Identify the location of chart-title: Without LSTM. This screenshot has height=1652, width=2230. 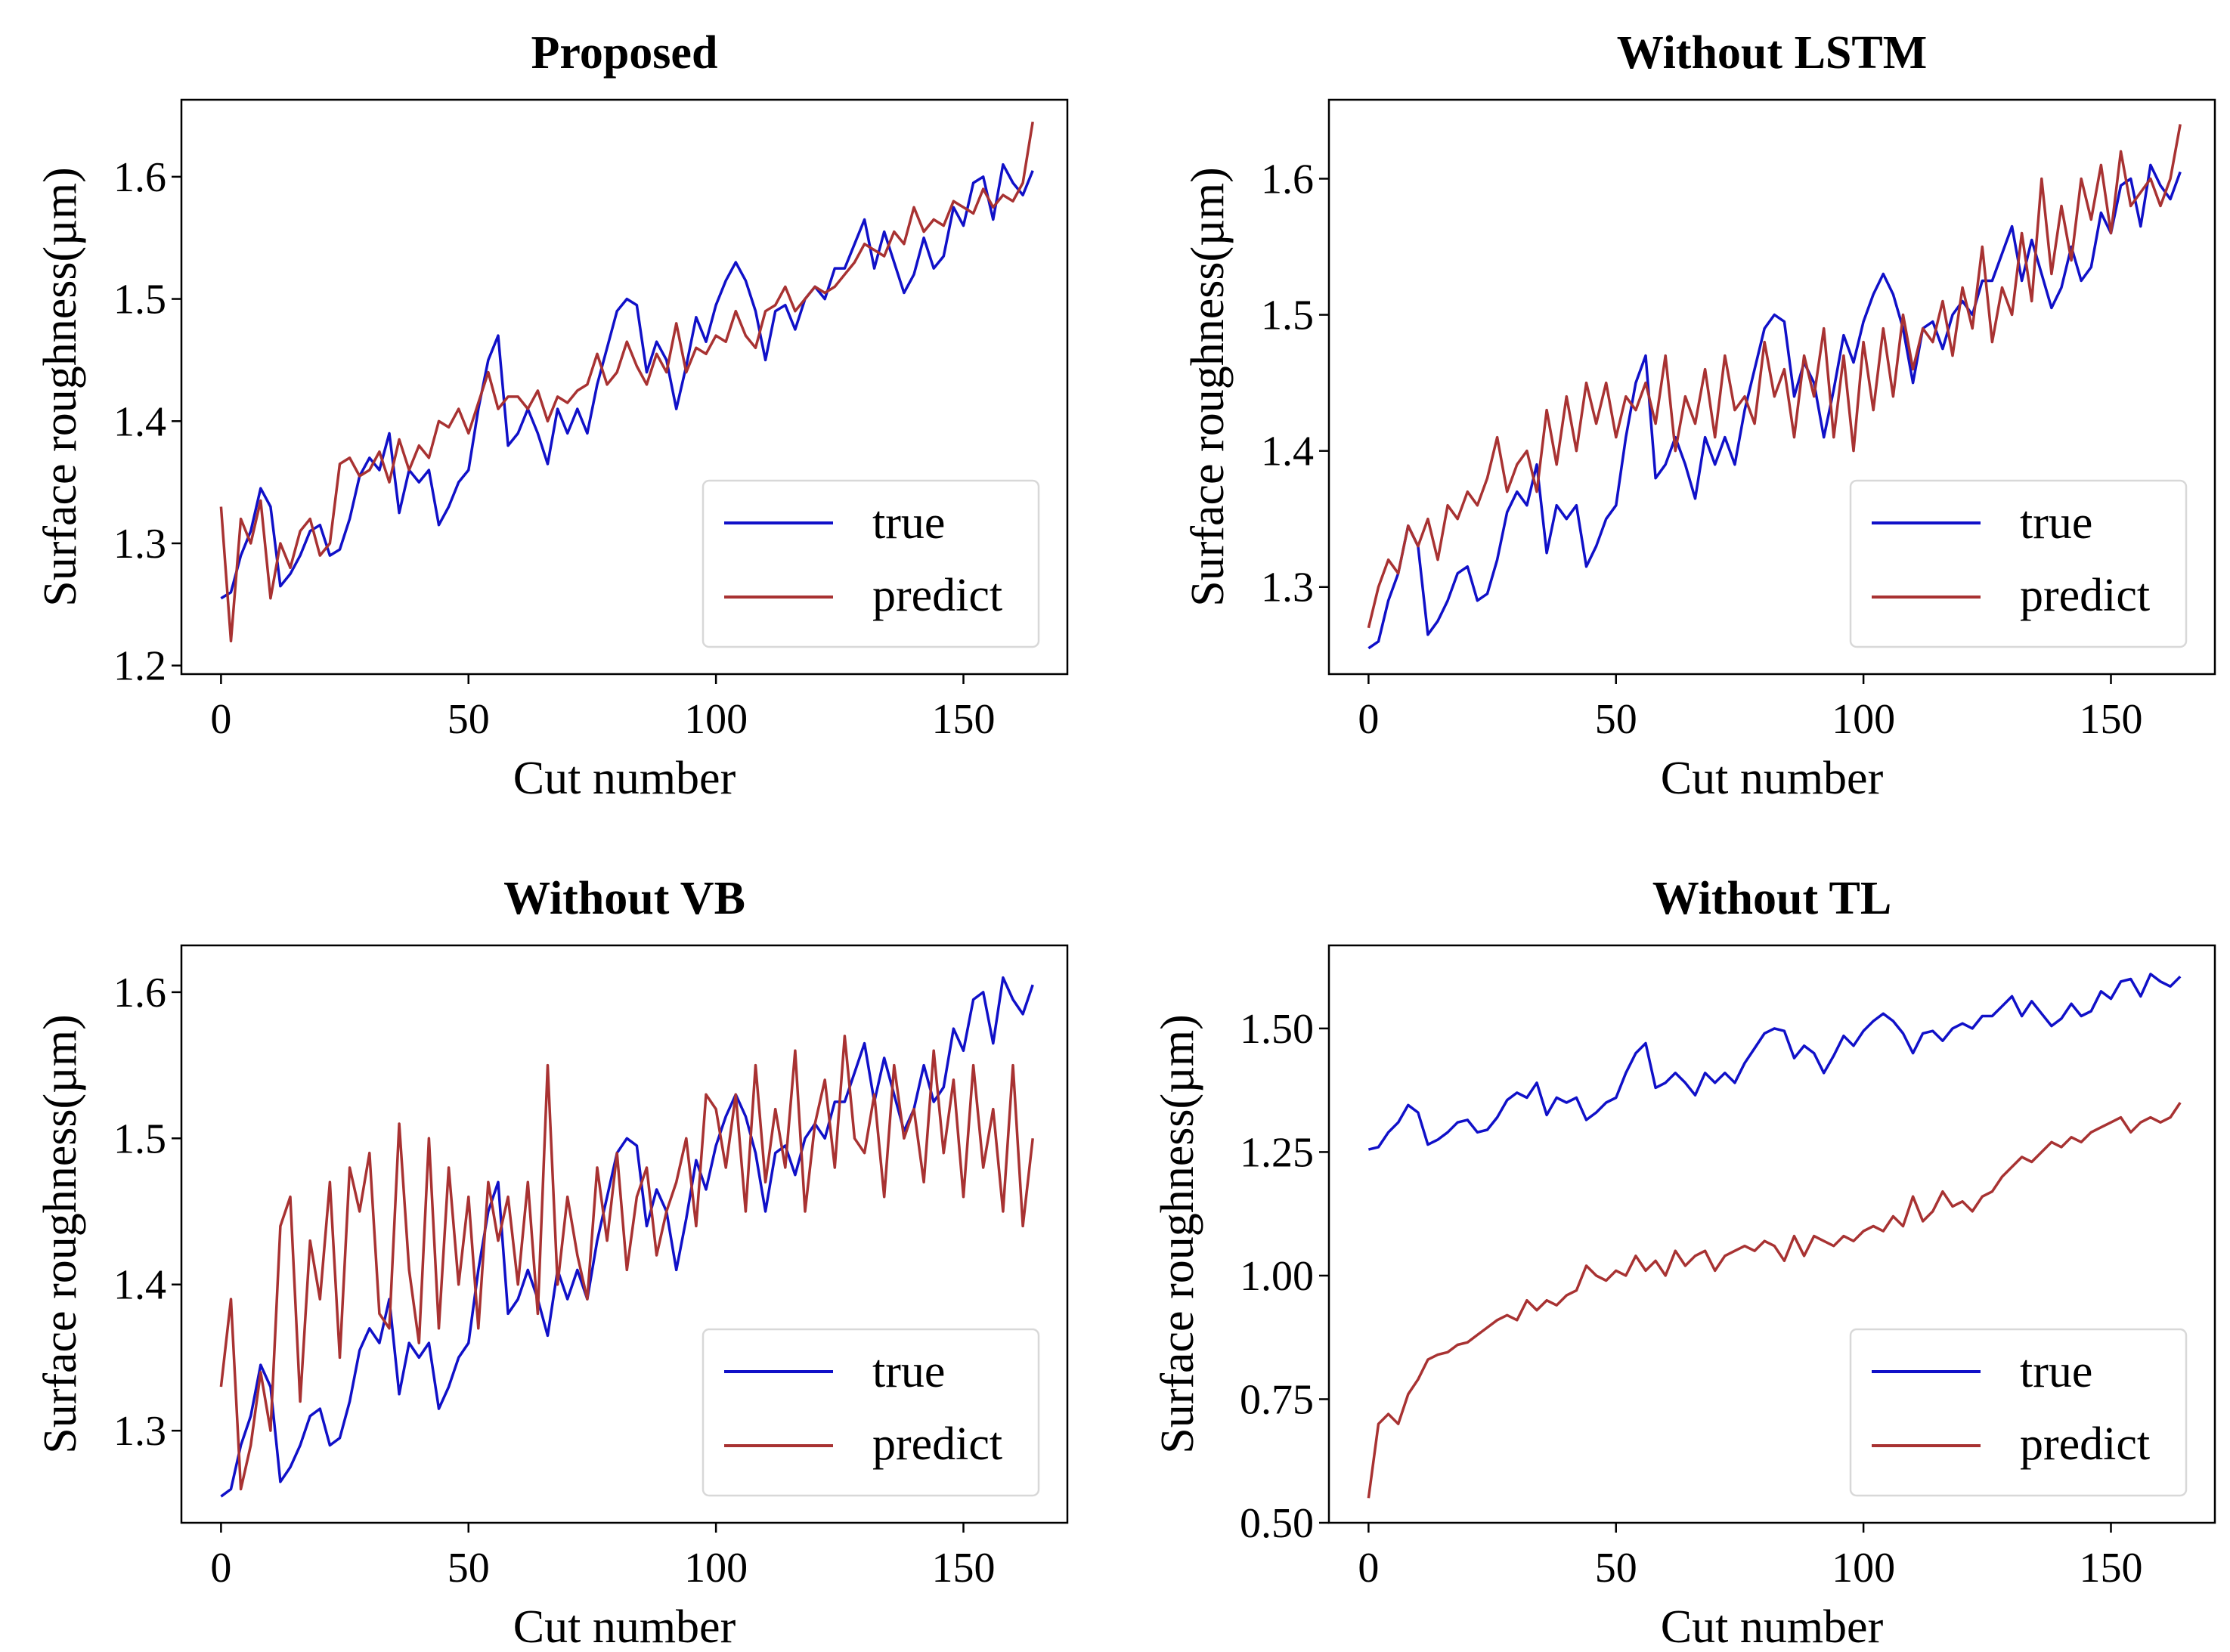
(1772, 53).